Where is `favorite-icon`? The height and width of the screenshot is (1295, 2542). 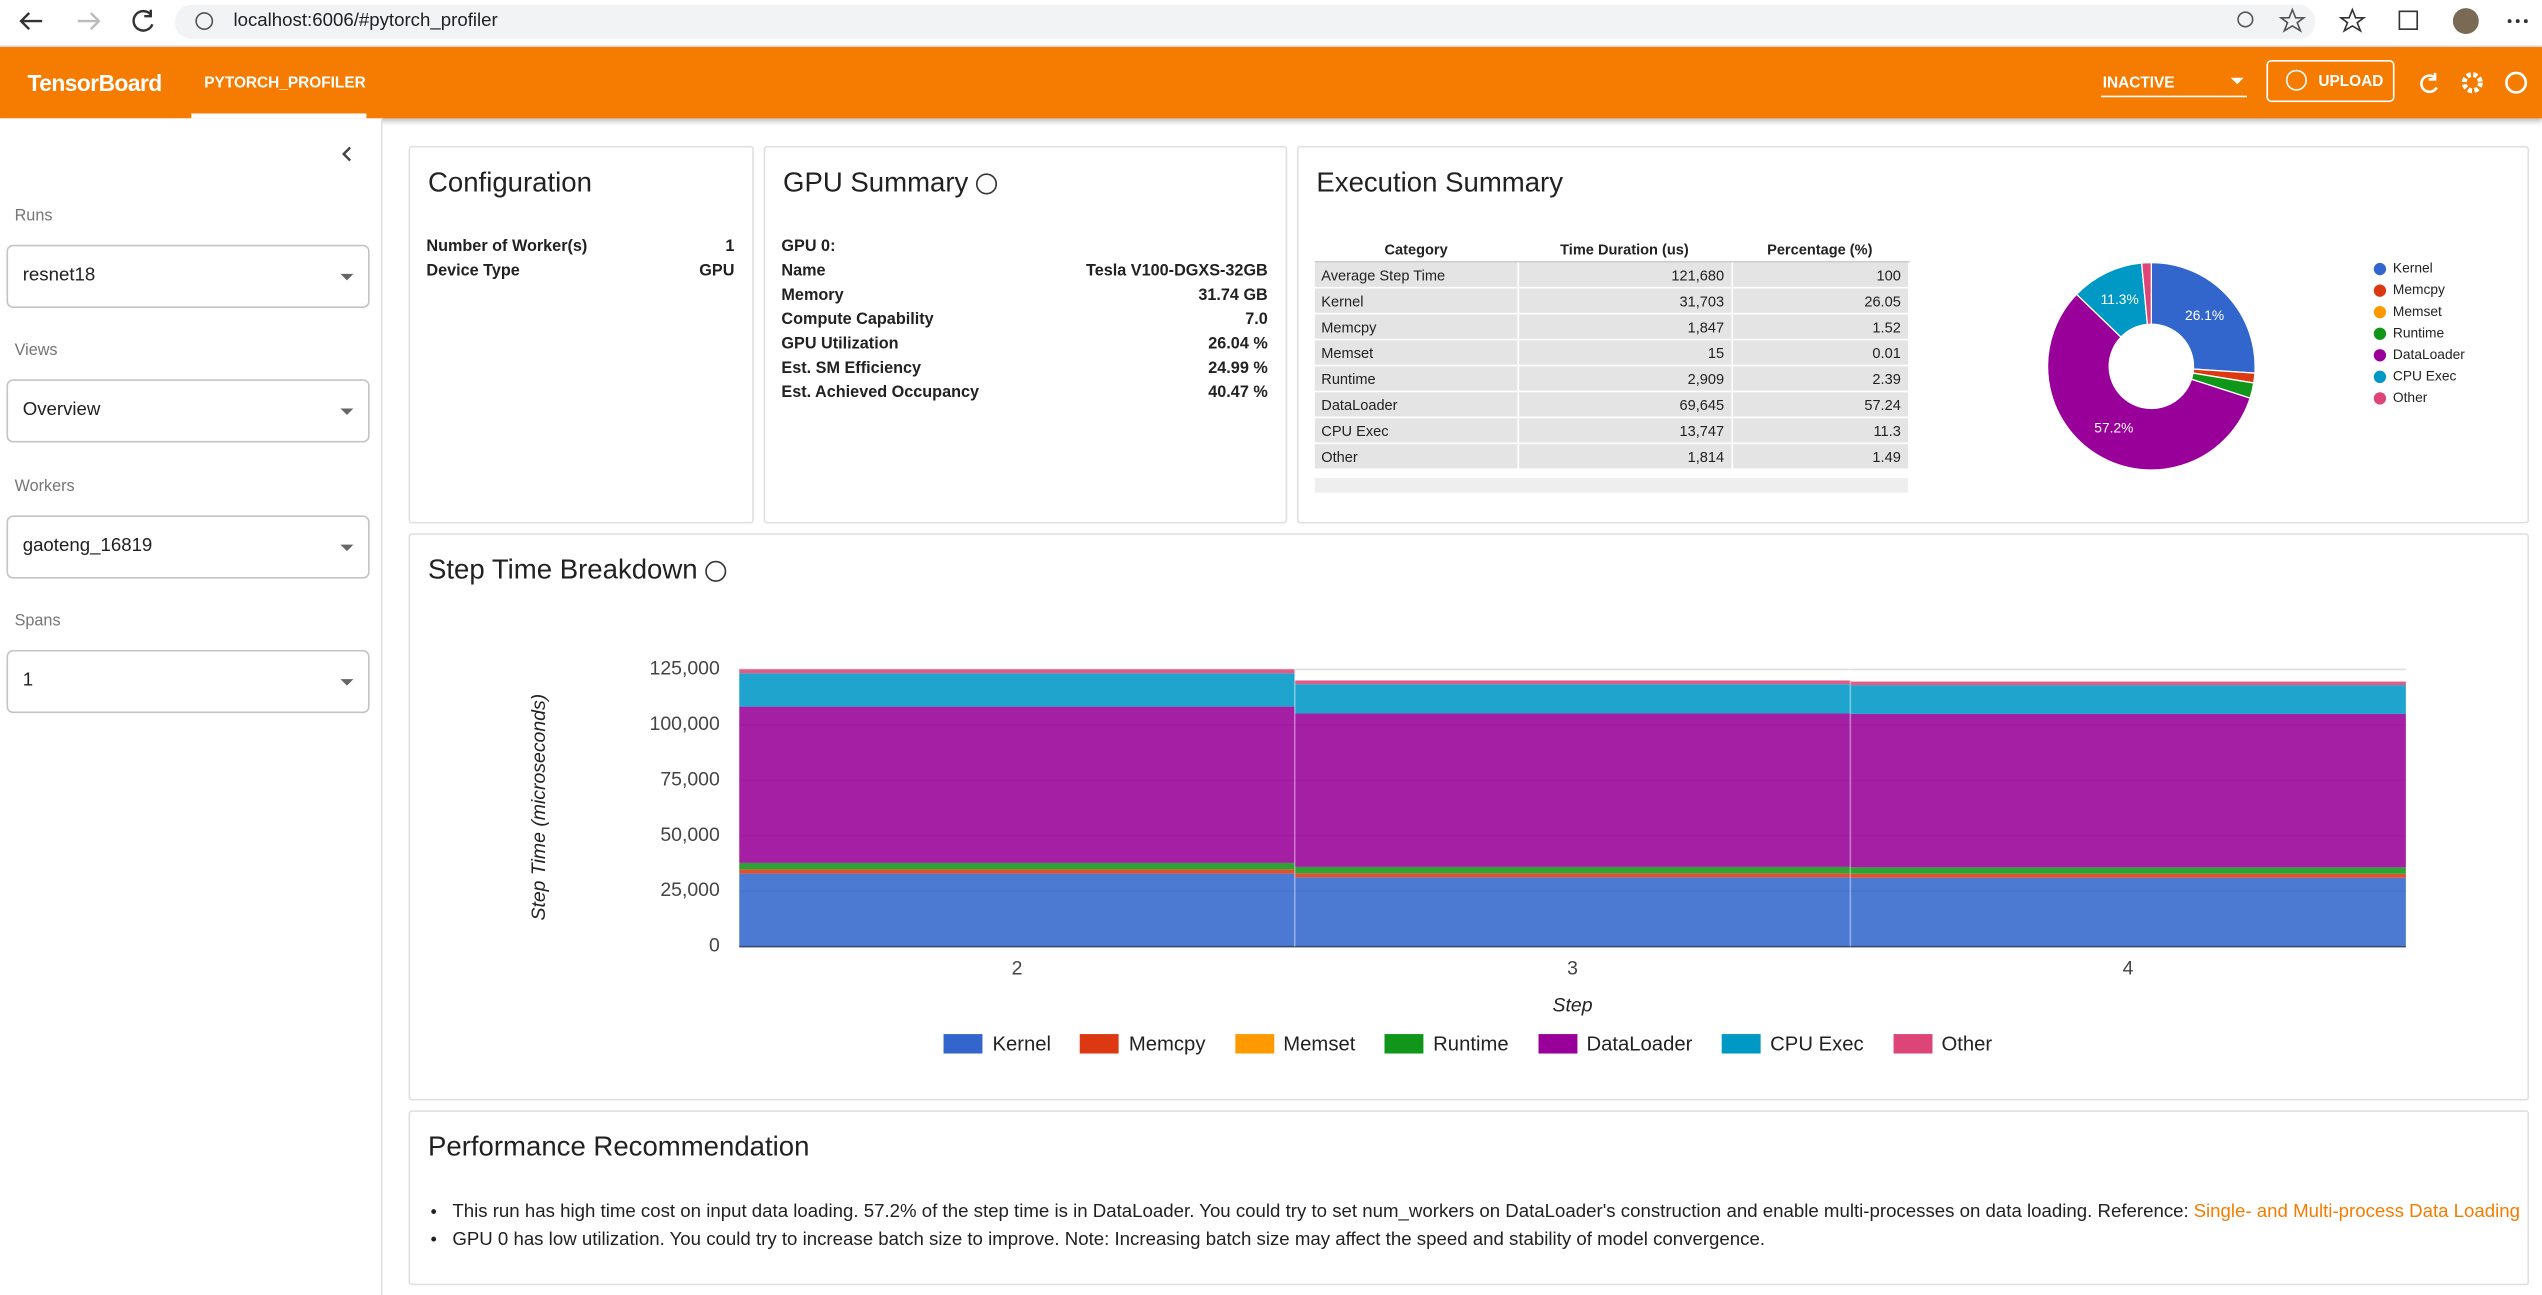
favorite-icon is located at coordinates (2292, 20).